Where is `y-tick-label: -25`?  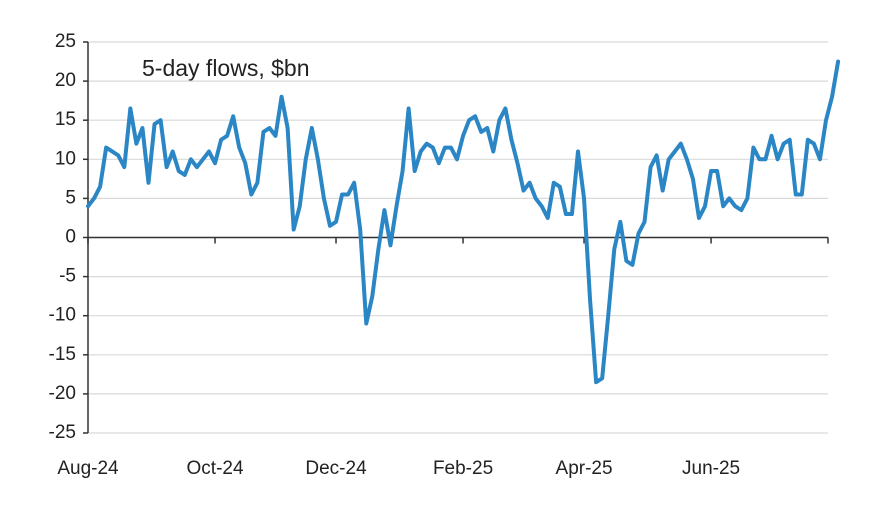
y-tick-label: -25 is located at coordinates (62, 432).